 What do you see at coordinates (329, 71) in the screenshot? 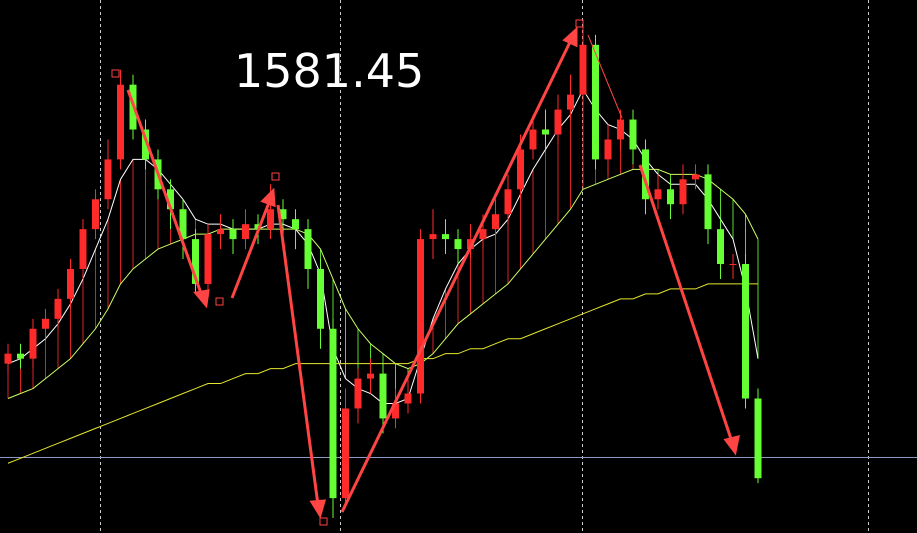
I see `annotation: 1581.45` at bounding box center [329, 71].